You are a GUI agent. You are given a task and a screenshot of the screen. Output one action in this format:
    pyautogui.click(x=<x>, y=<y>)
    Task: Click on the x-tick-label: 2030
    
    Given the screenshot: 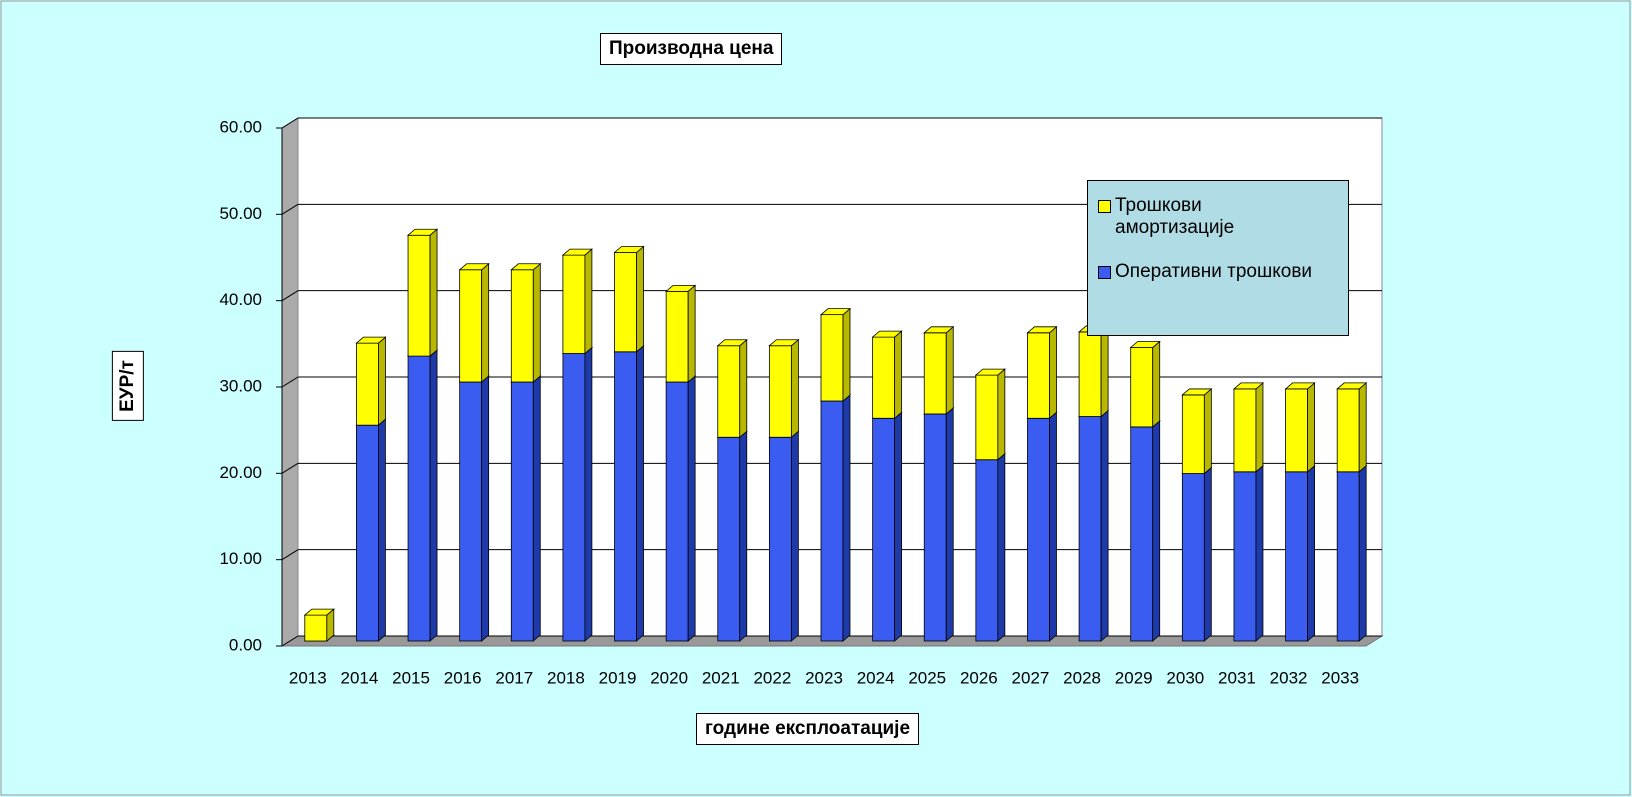 What is the action you would take?
    pyautogui.click(x=1185, y=677)
    